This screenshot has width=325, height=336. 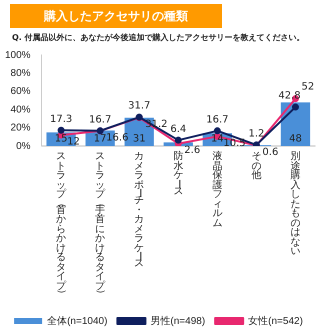 What do you see at coordinates (295, 124) in the screenshot?
I see `bar` at bounding box center [295, 124].